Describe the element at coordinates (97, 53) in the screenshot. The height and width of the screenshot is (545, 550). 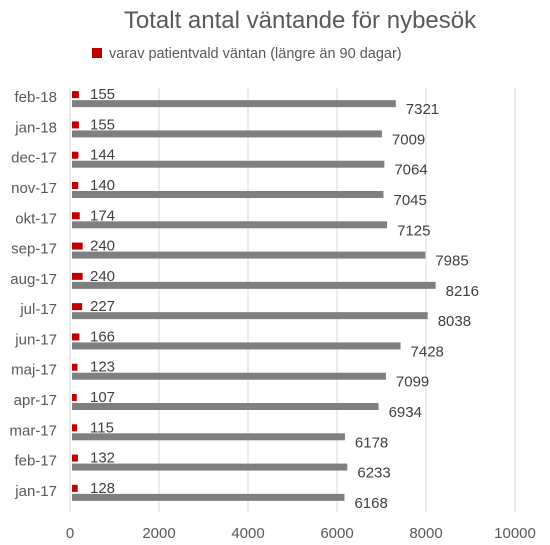
I see `legend-swatch-patientvald` at that location.